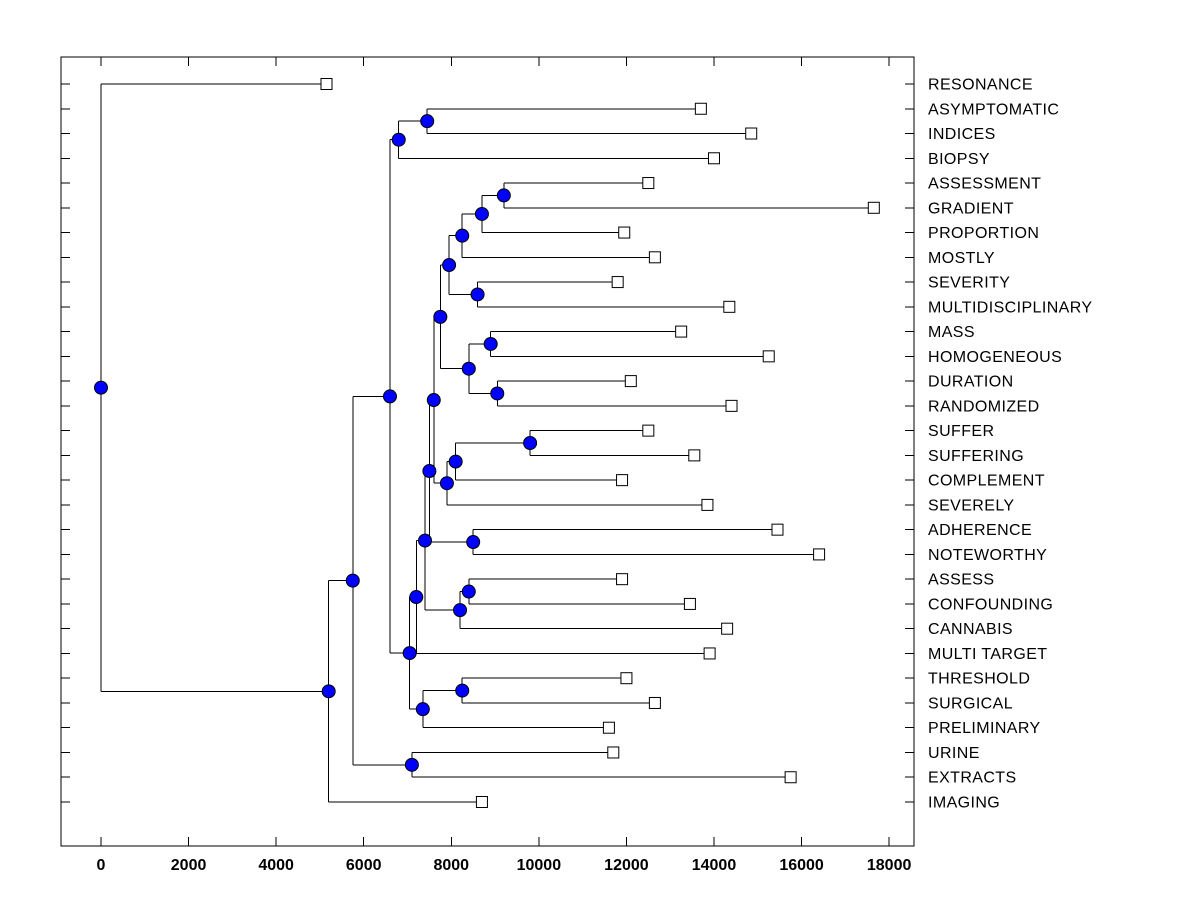 The width and height of the screenshot is (1200, 905). Describe the element at coordinates (964, 802) in the screenshot. I see `leaf-label: IMAGING` at that location.